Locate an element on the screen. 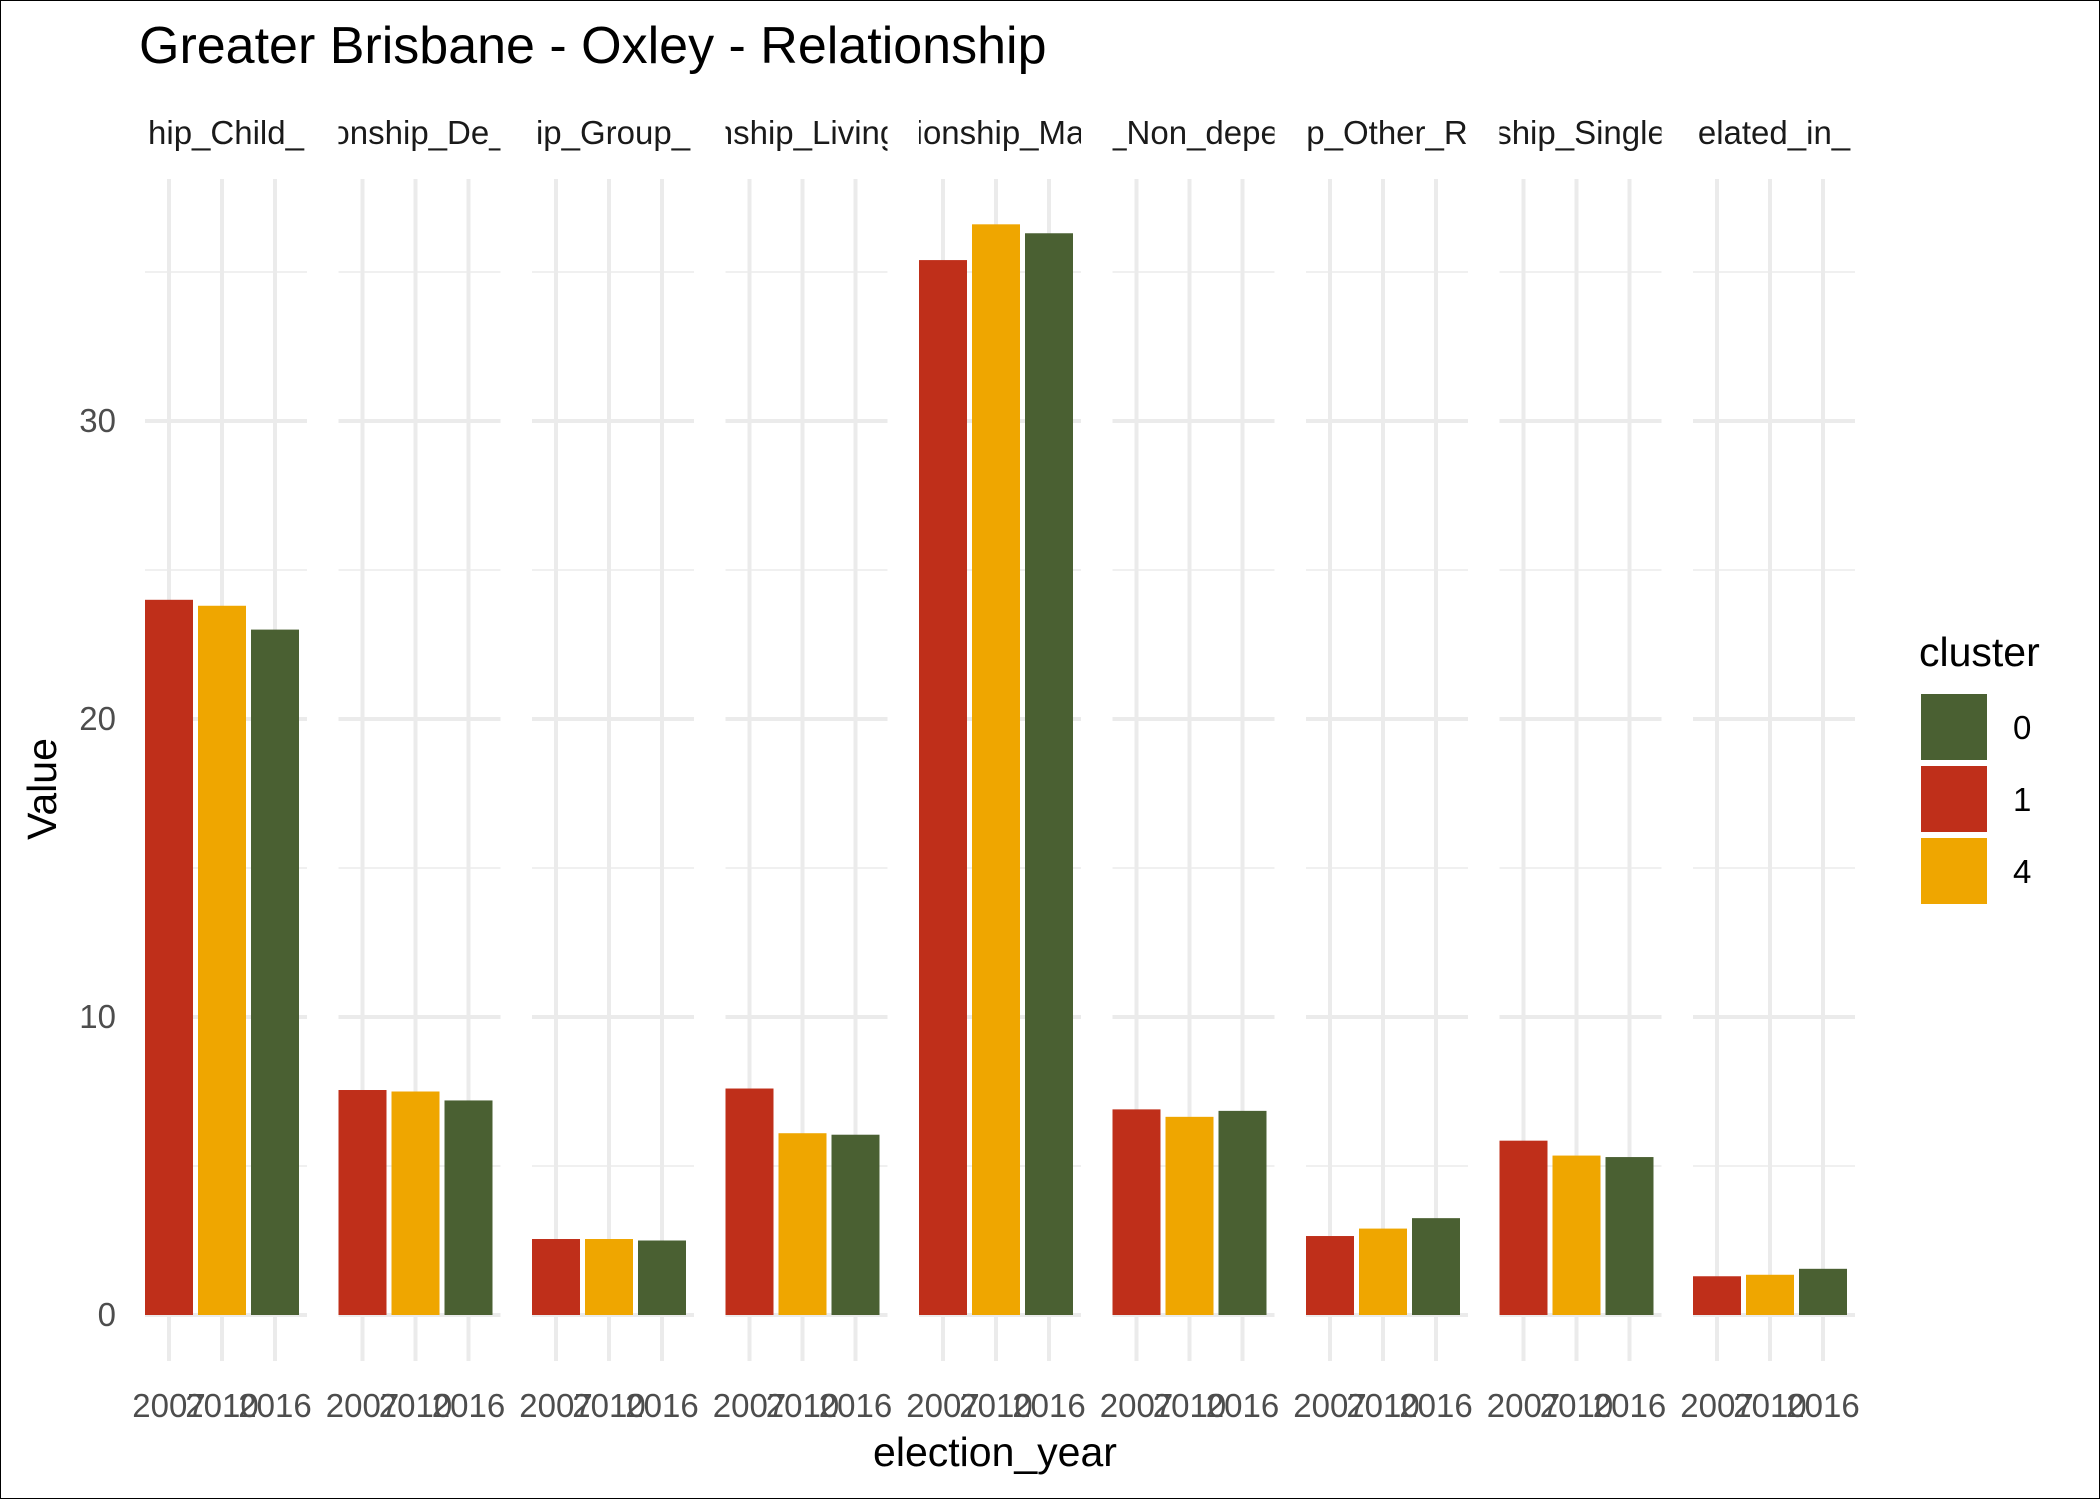  y-tick-label: 20 is located at coordinates (97, 718).